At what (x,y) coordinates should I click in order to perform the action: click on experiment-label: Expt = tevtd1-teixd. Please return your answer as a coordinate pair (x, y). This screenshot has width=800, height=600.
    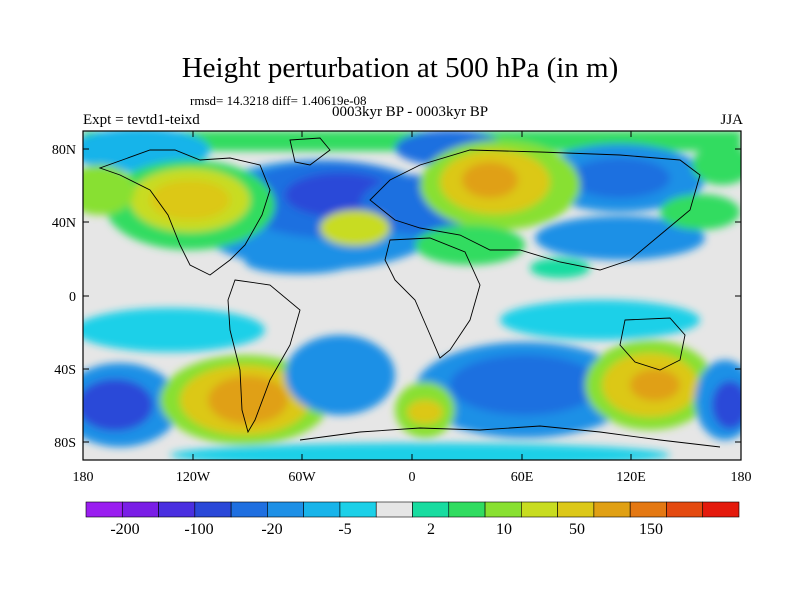
    Looking at the image, I should click on (141, 120).